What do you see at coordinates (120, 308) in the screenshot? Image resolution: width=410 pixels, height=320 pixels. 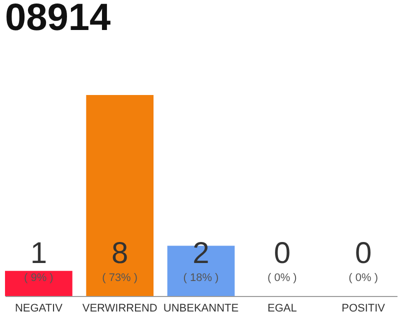 I see `x-tick-label: VERWIRREND` at bounding box center [120, 308].